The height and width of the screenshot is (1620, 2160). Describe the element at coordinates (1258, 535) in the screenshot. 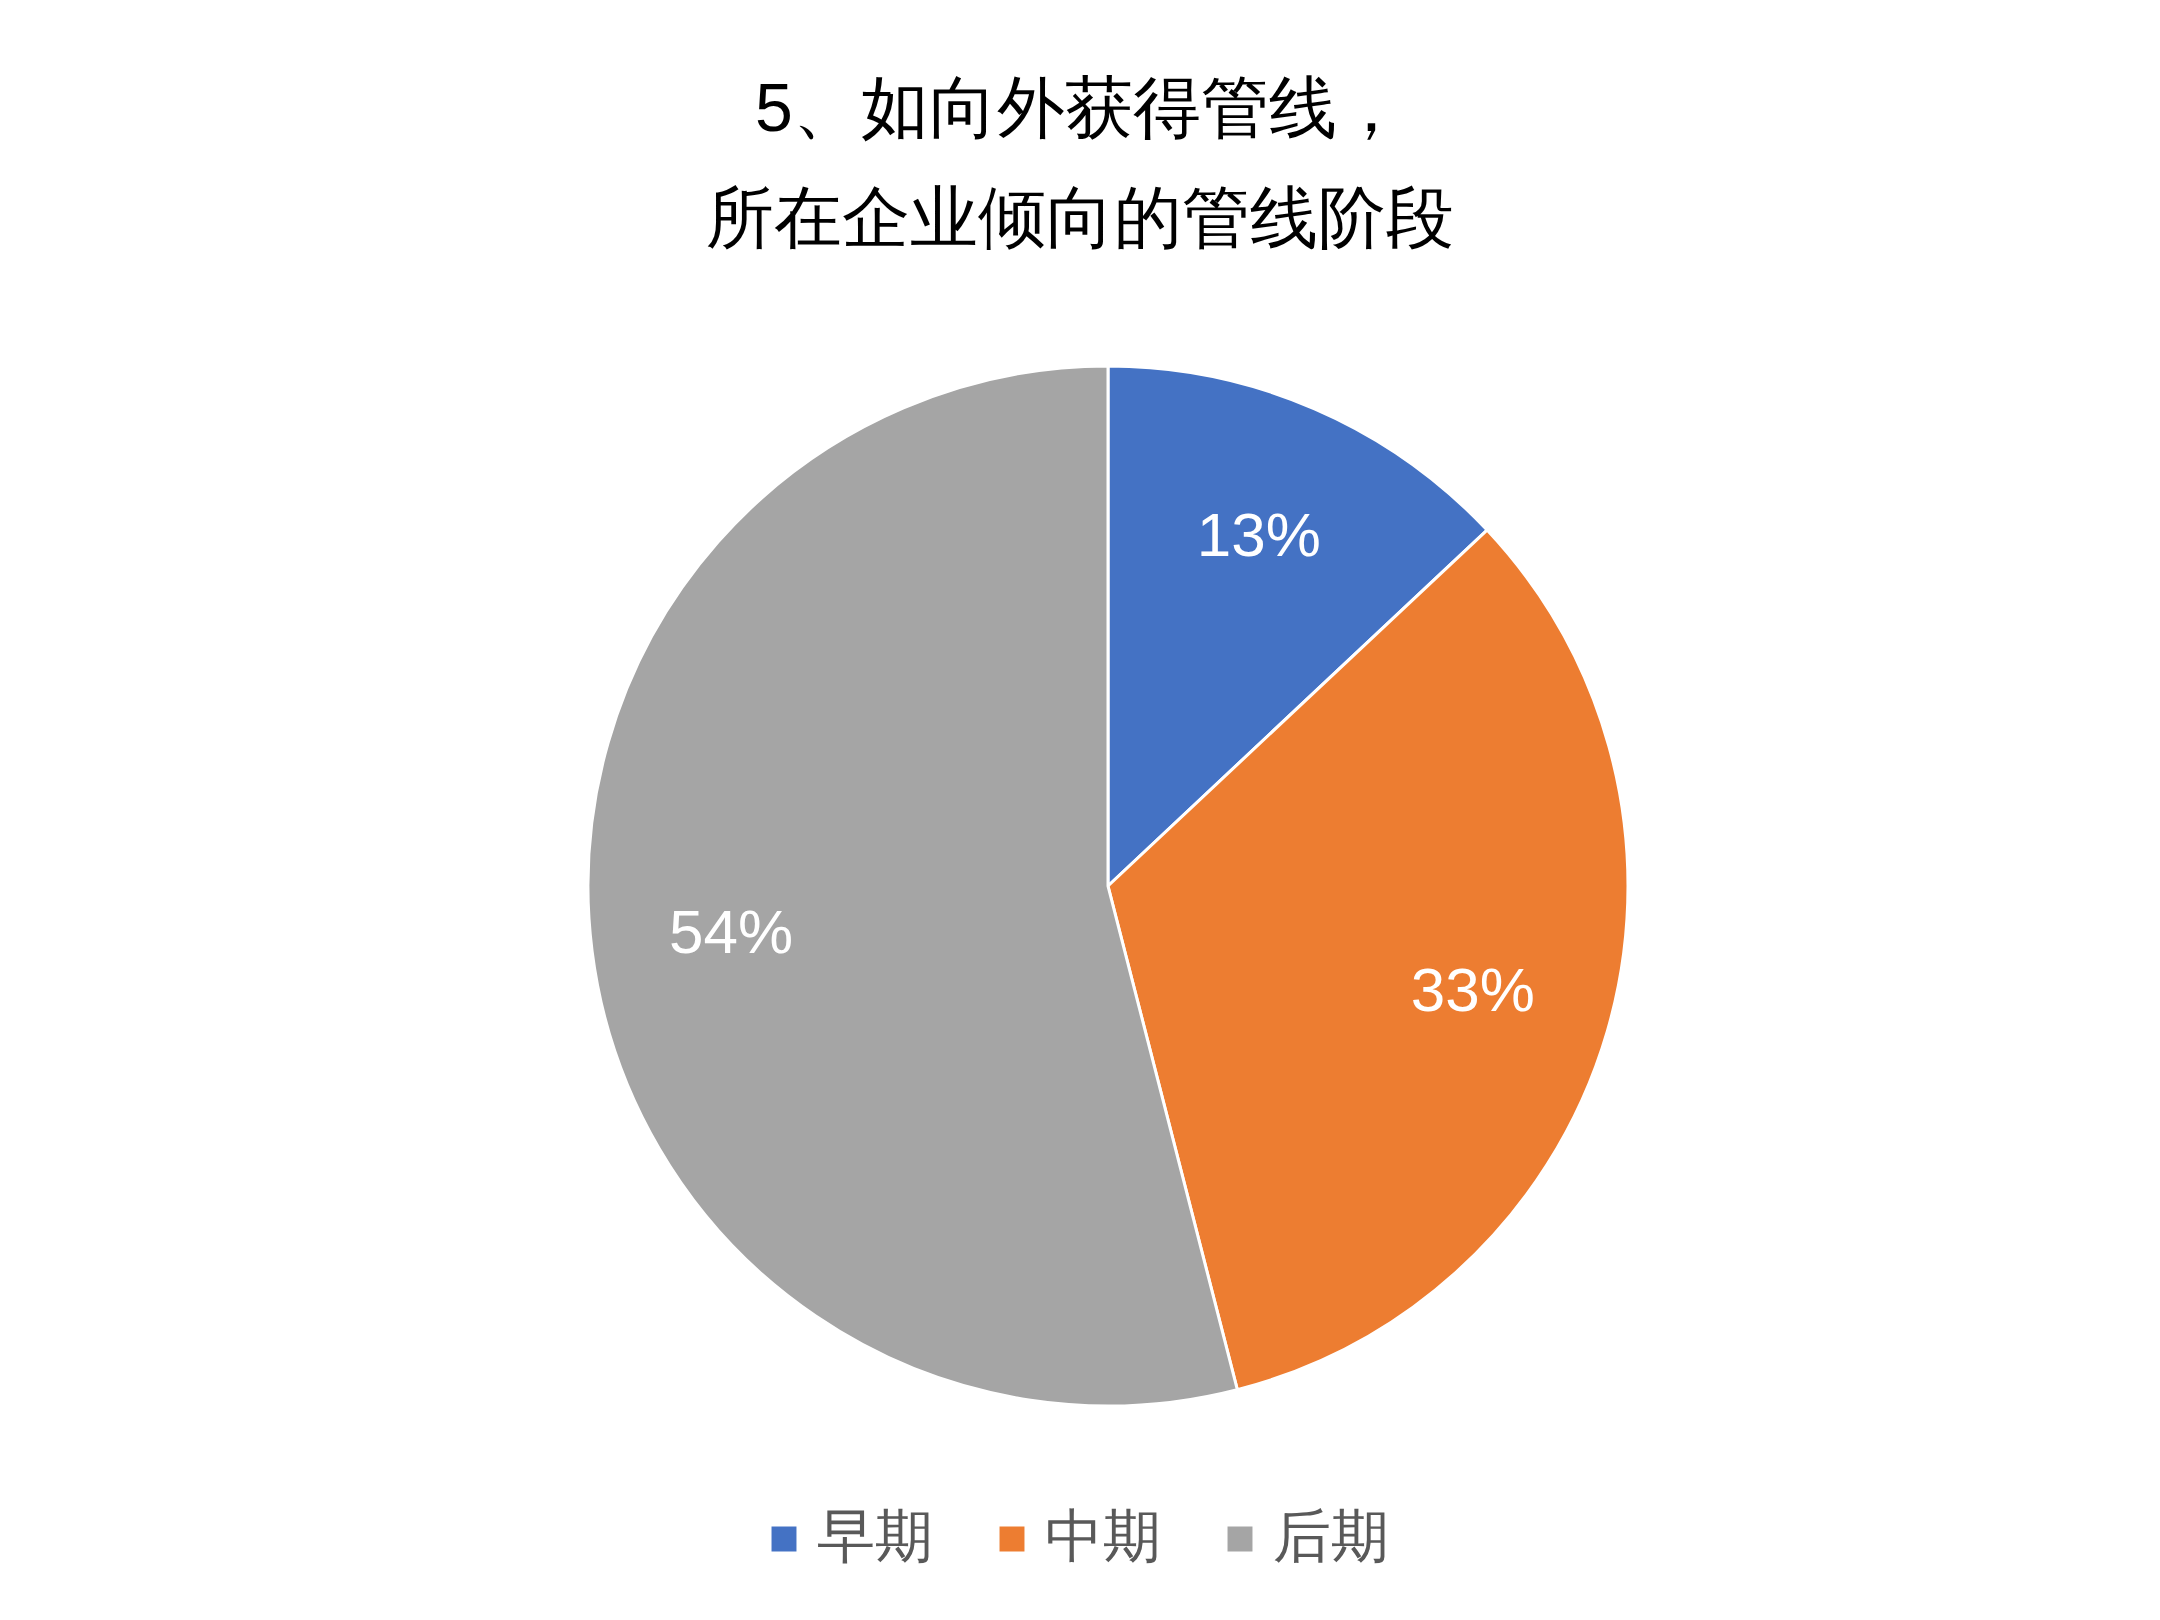

I see `data-label: 13%` at that location.